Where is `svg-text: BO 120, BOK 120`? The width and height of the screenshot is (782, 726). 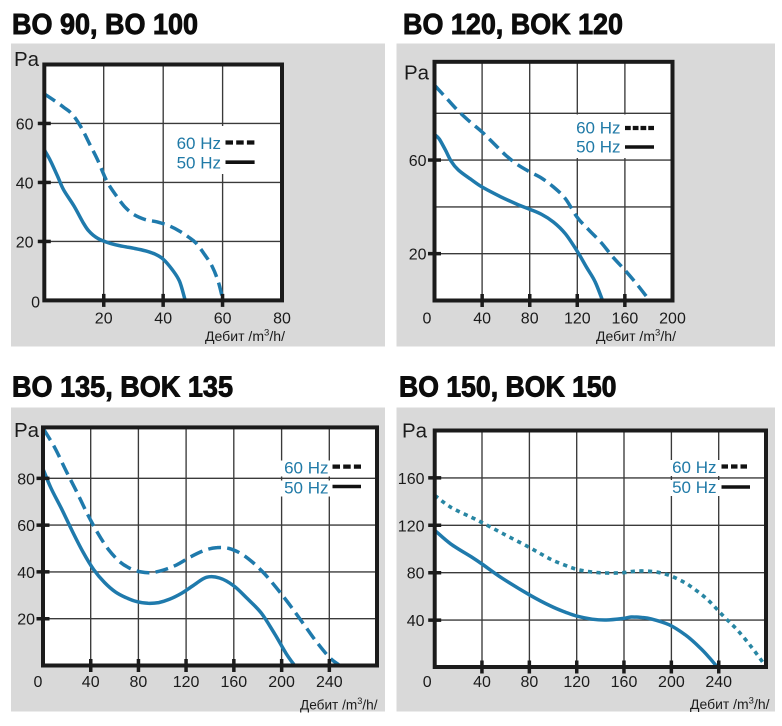
svg-text: BO 120, BOK 120 is located at coordinates (513, 25).